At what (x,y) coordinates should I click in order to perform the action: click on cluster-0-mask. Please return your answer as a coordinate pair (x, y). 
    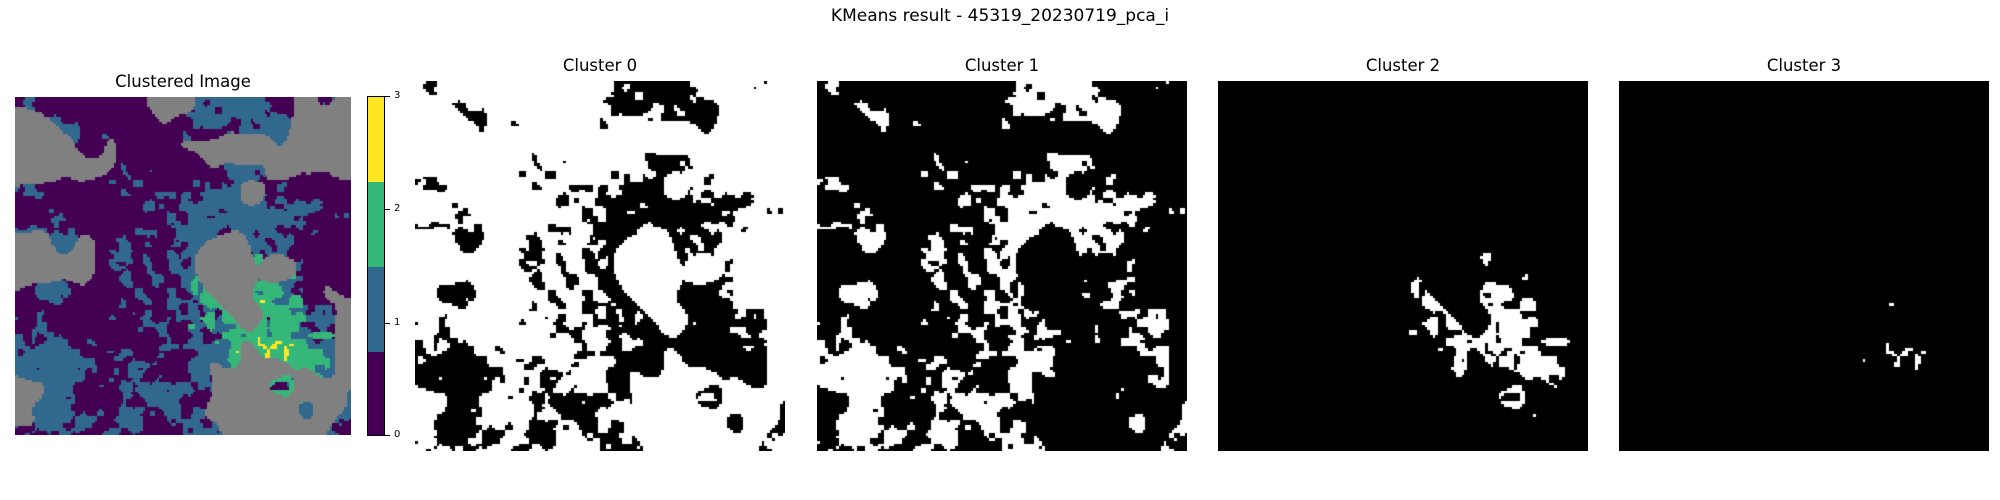
    Looking at the image, I should click on (600, 266).